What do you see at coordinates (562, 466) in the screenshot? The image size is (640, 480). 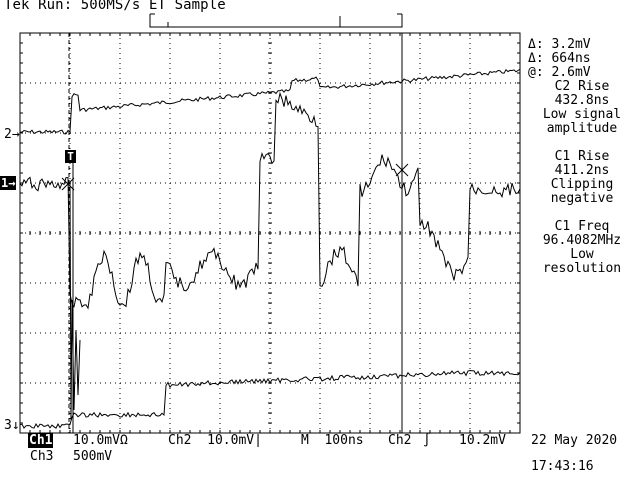 I see `time-readout: 17:43:16` at bounding box center [562, 466].